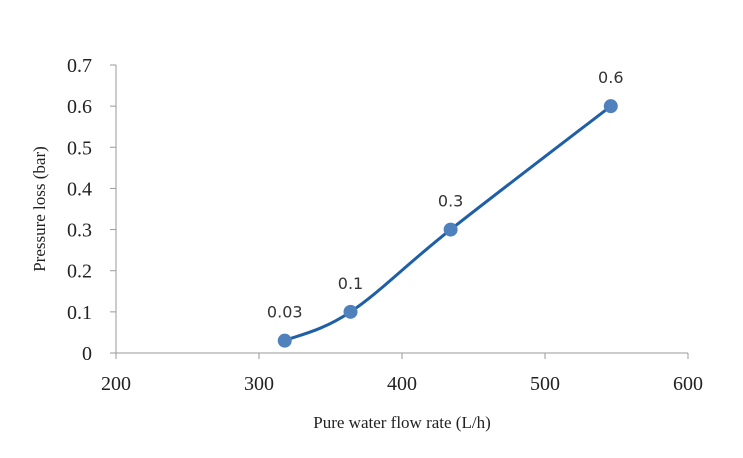  What do you see at coordinates (79, 107) in the screenshot?
I see `y-tick-label: 0.6` at bounding box center [79, 107].